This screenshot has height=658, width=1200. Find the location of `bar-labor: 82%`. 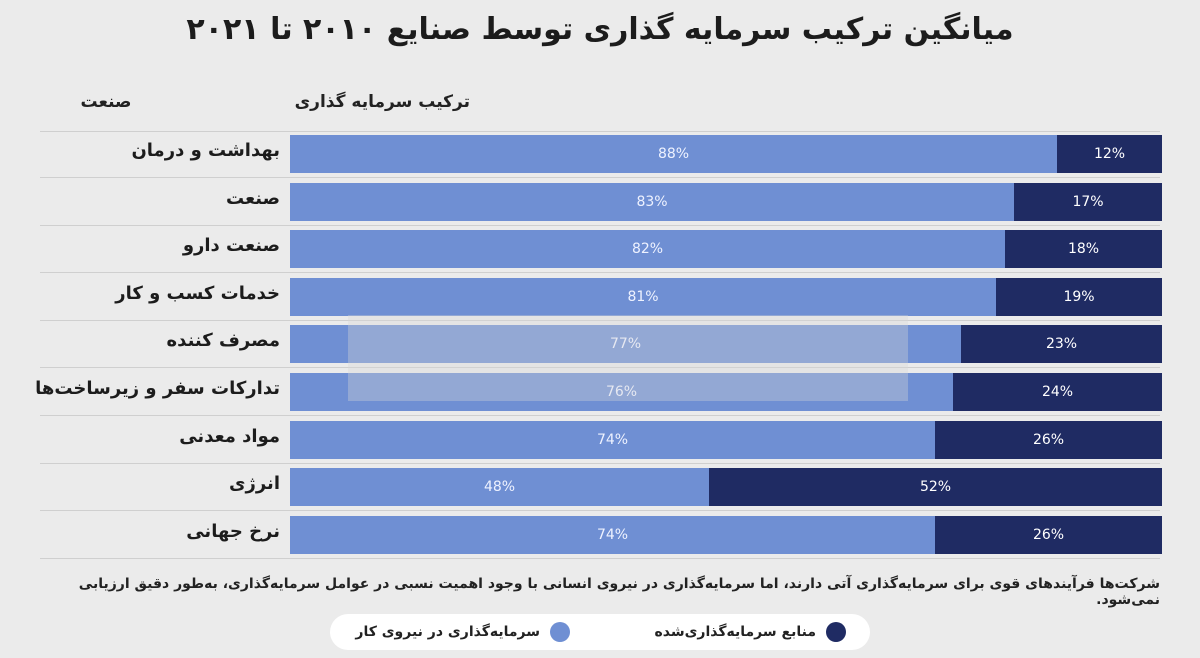

bar-labor: 82% is located at coordinates (647, 249).